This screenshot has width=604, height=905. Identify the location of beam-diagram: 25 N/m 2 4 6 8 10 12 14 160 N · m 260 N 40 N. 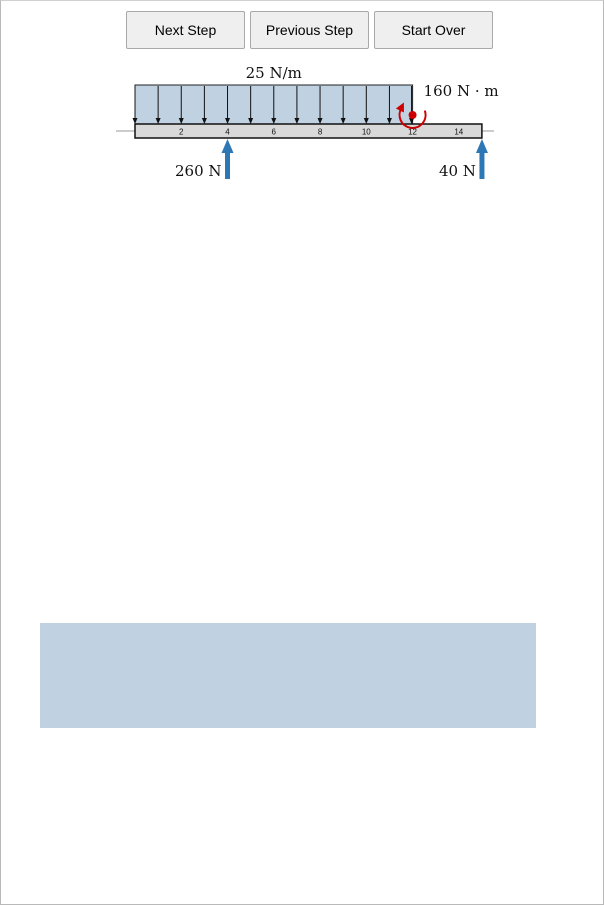
(307, 122).